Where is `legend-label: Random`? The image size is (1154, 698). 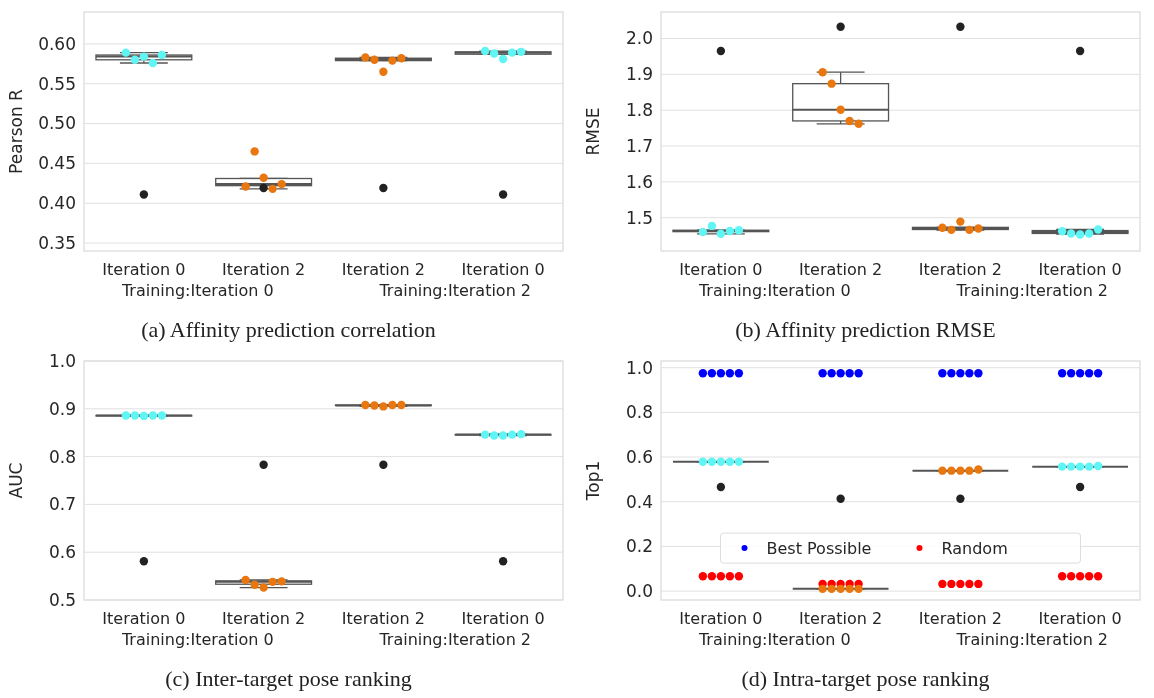
legend-label: Random is located at coordinates (974, 548).